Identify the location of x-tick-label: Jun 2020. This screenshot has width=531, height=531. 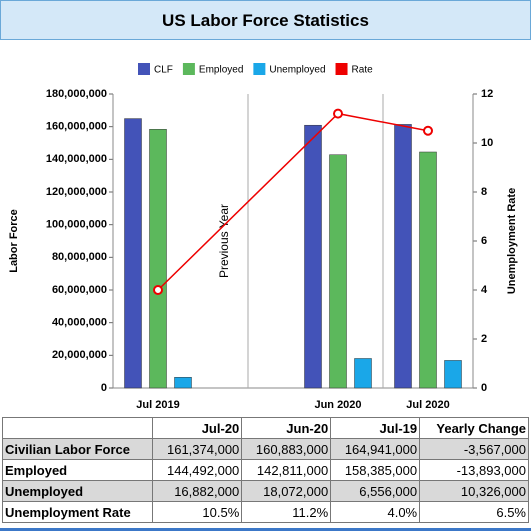
(337, 405).